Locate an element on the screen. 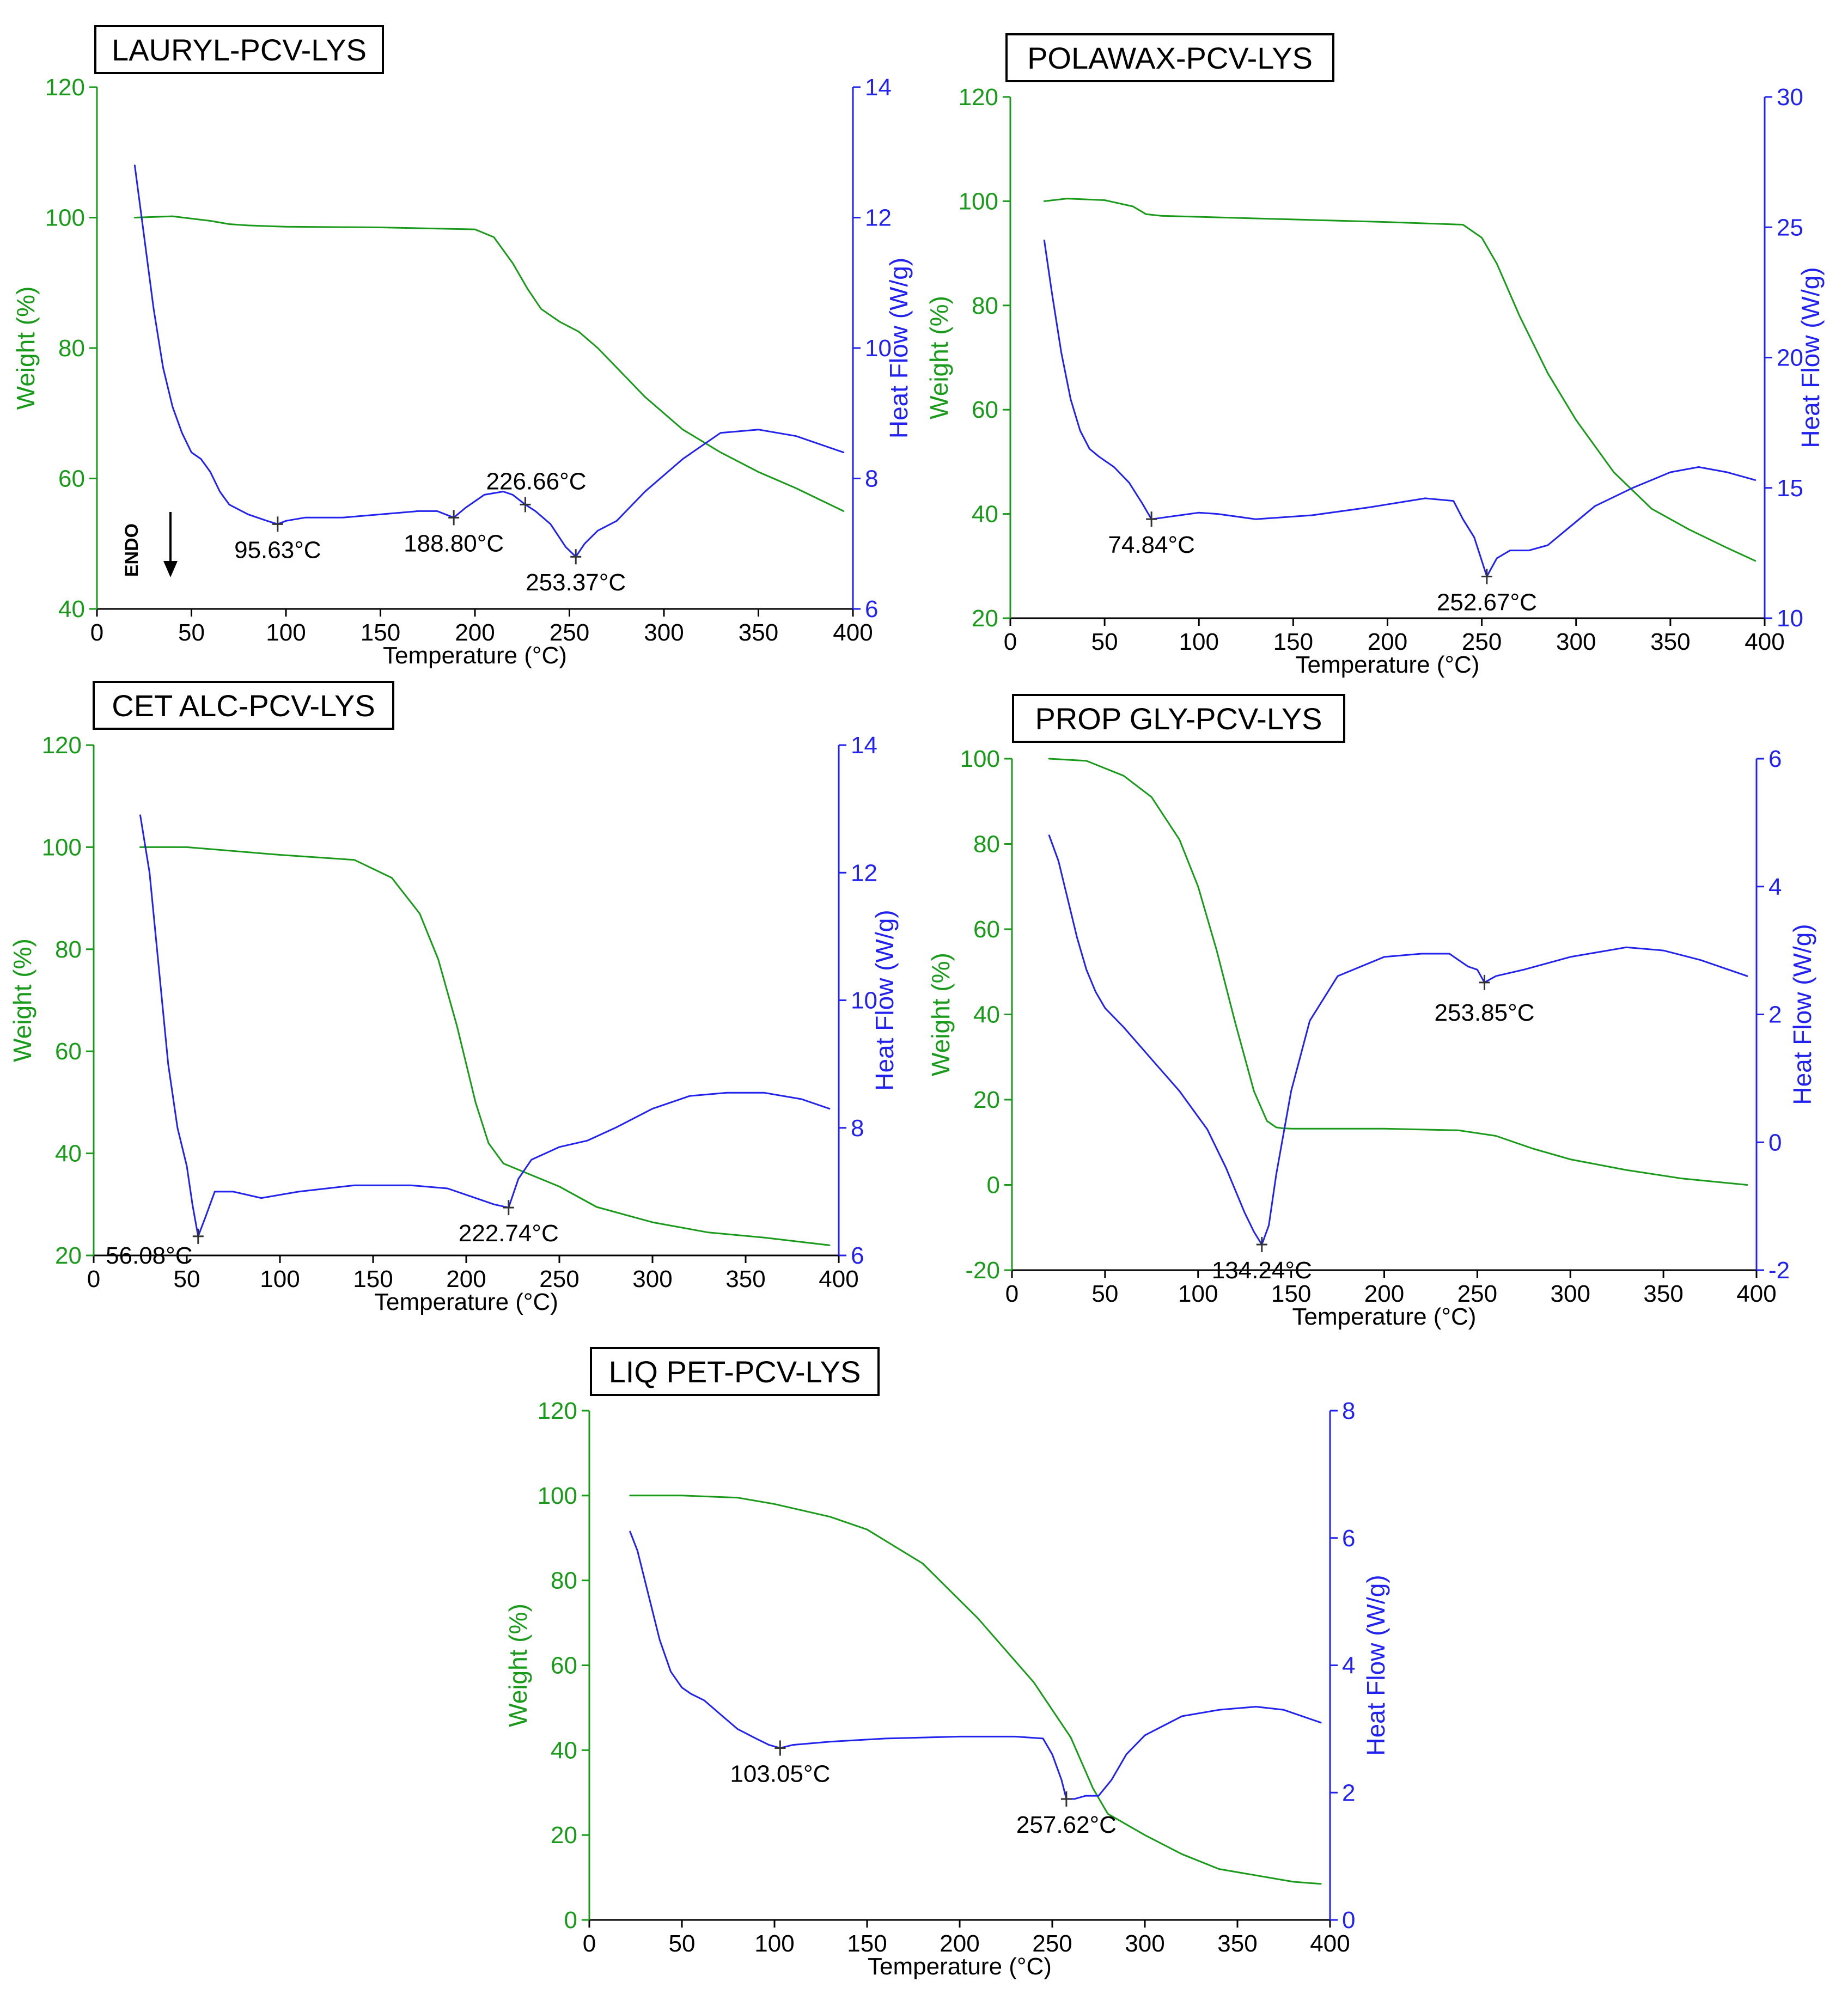  x-tick-label: 150 is located at coordinates (867, 1943).